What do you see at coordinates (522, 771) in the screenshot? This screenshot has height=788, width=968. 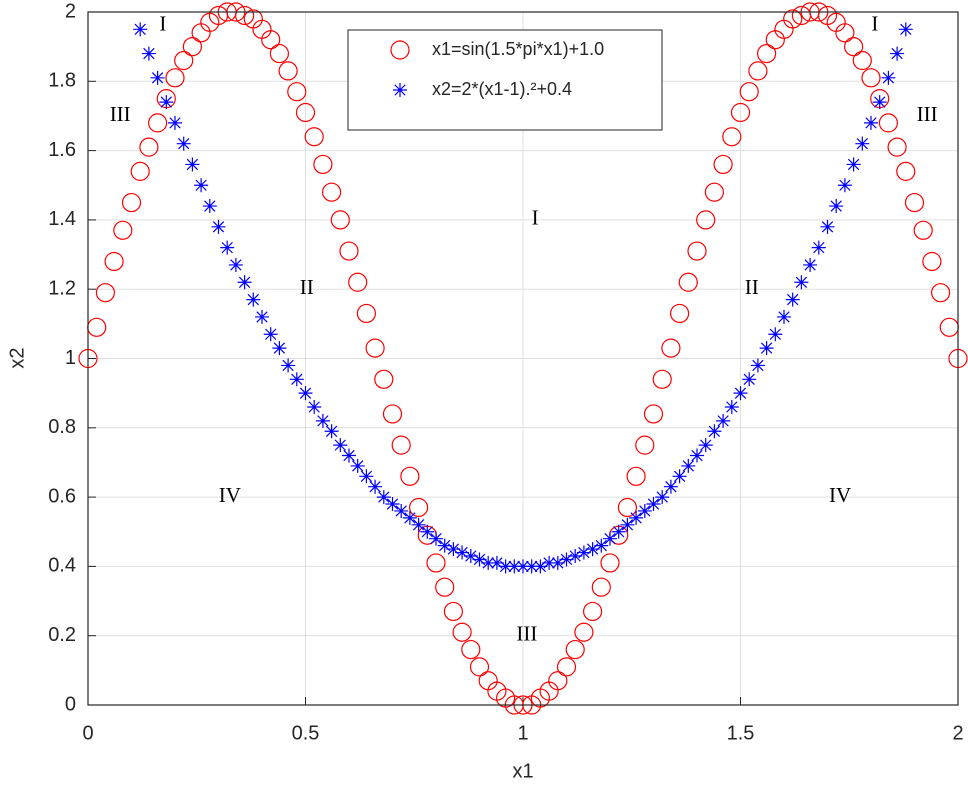 I see `x-axis-label: x1` at bounding box center [522, 771].